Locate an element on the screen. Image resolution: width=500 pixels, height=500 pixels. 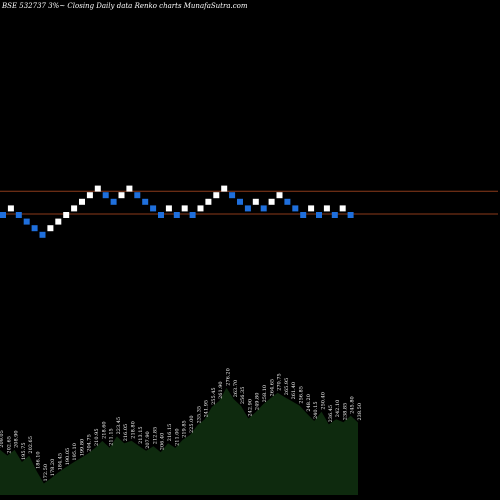
volume-label: 270.75 is located at coordinates (280, 382).